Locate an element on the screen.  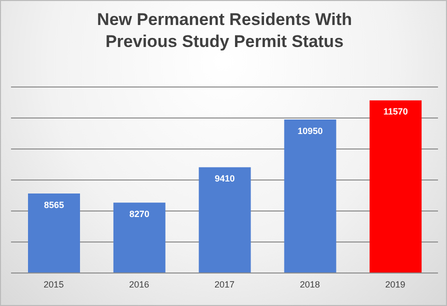
x-tick-label: 2015 is located at coordinates (54, 284).